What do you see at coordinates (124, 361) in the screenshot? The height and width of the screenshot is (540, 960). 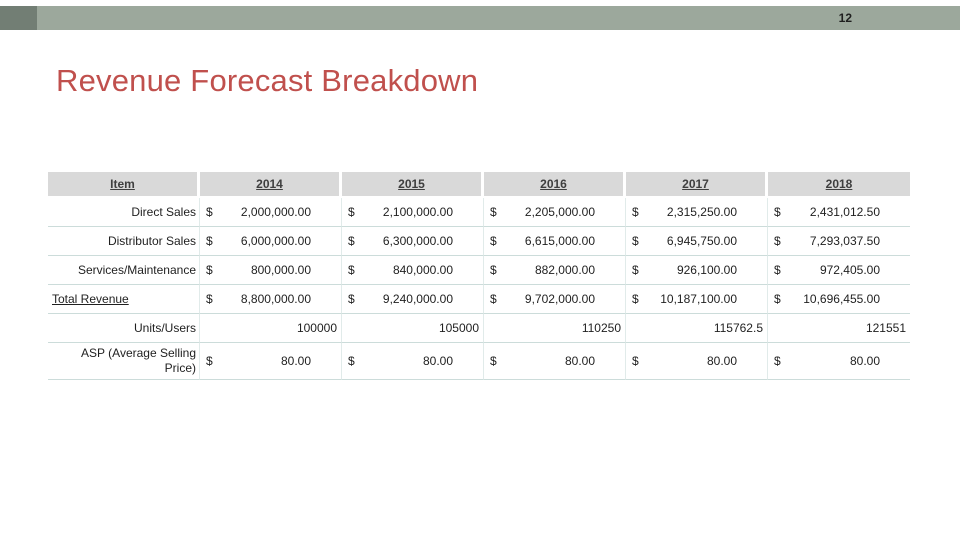 I see `row-label: ASP (Average Selling Price)` at bounding box center [124, 361].